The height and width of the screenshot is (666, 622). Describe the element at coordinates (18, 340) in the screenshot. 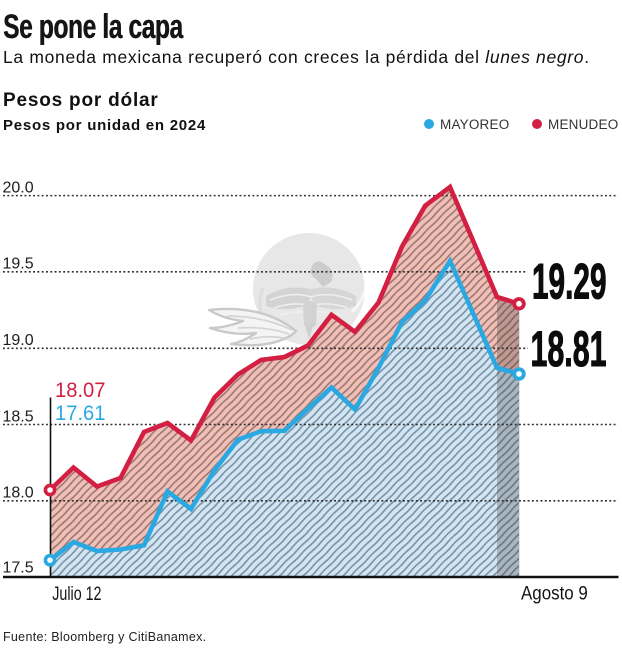

I see `svg-text: 19.0` at that location.